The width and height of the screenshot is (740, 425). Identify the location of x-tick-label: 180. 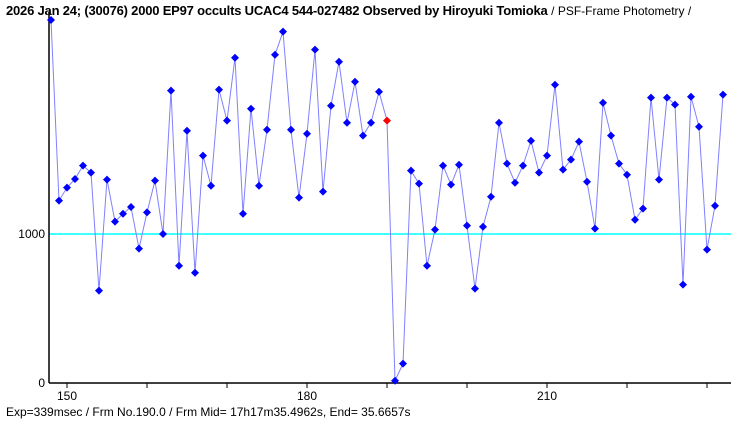
(307, 396).